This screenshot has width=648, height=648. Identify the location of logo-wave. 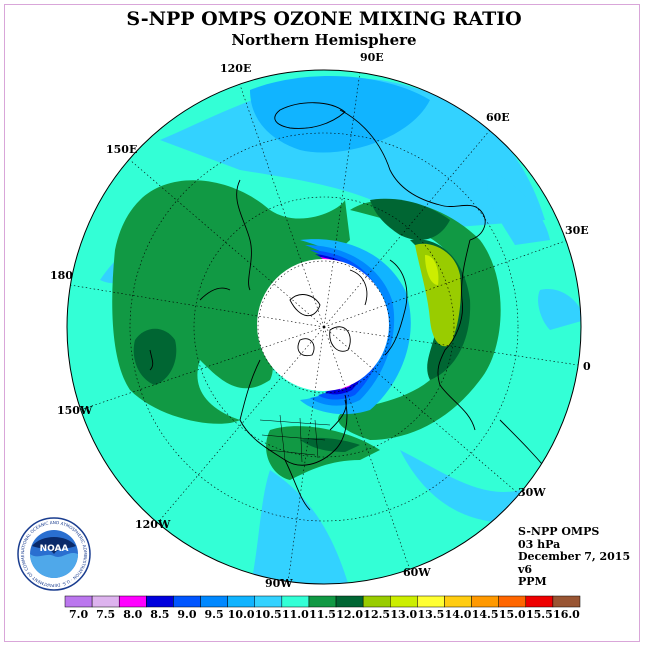
(54, 565).